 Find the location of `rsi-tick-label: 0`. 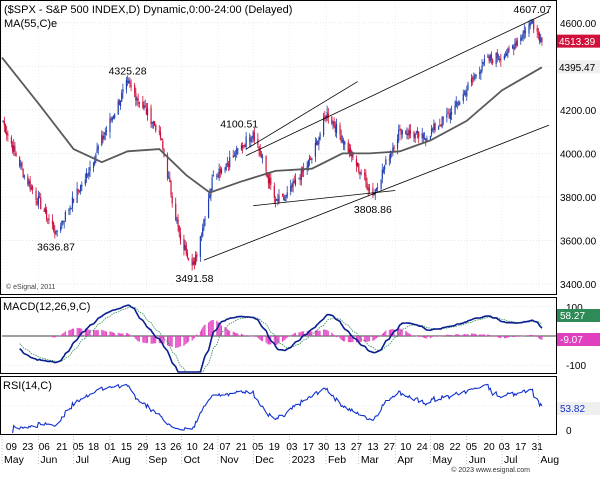

rsi-tick-label: 0 is located at coordinates (569, 431).